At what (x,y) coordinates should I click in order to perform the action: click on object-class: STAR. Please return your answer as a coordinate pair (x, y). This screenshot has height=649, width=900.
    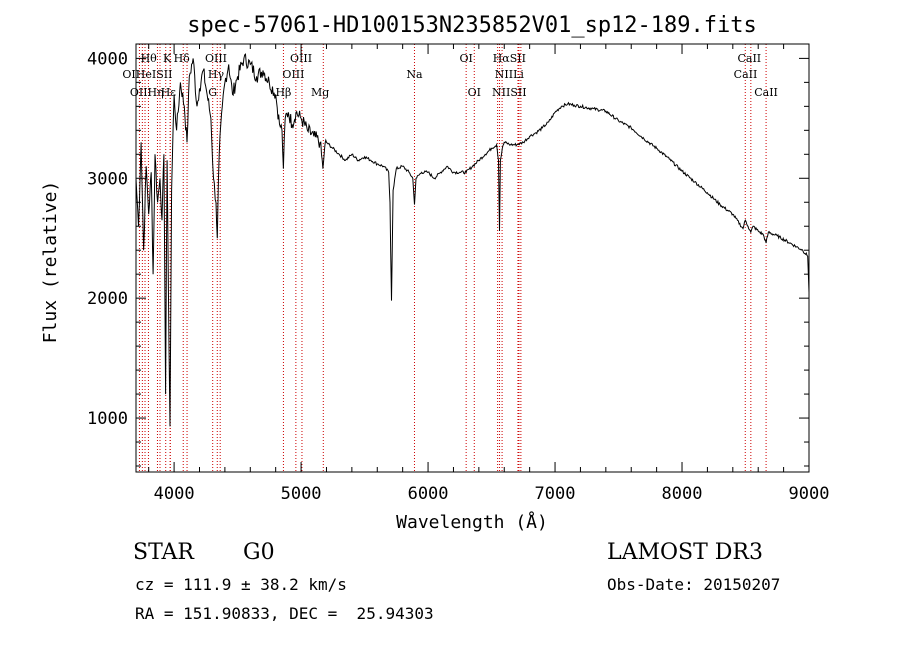
    Looking at the image, I should click on (163, 552).